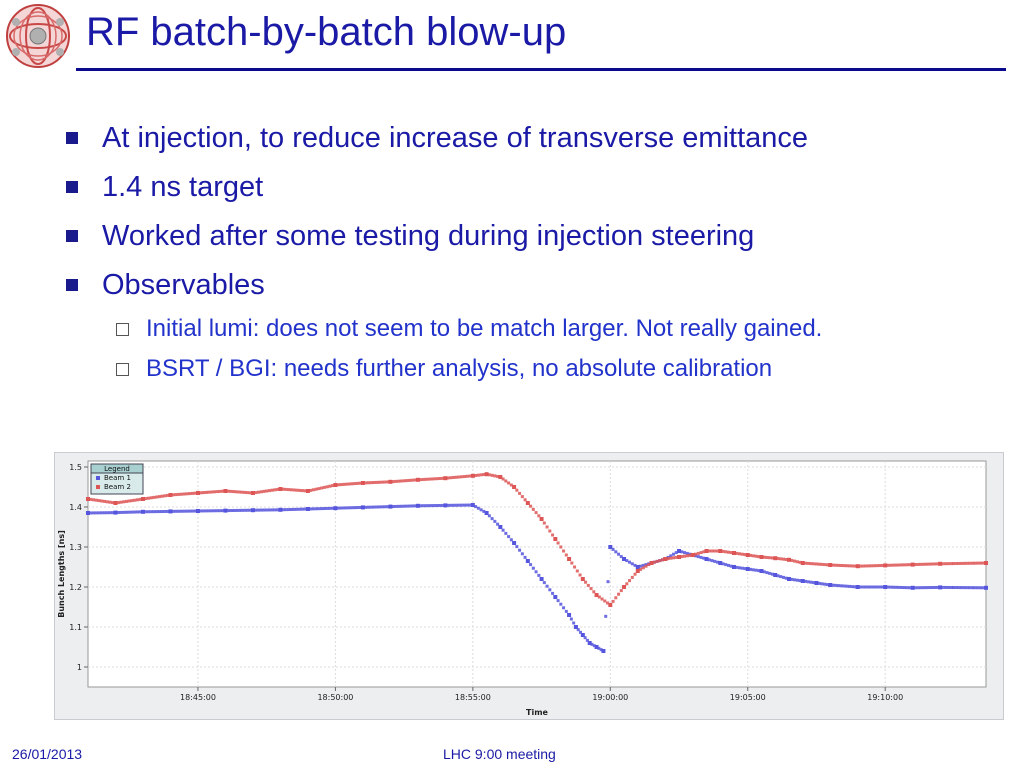 The width and height of the screenshot is (1024, 768). I want to click on y-tick-label: 1, so click(79, 667).